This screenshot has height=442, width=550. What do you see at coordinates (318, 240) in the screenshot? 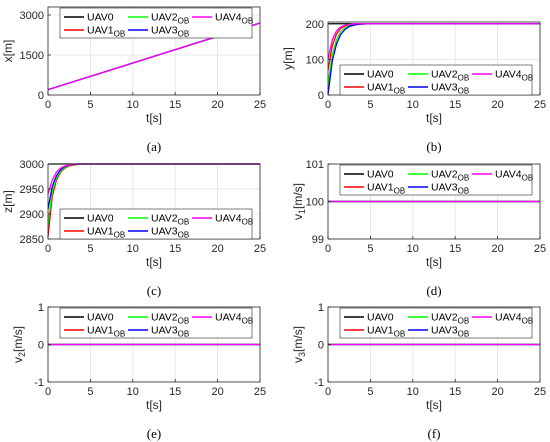
I see `y-tick-label: 99` at bounding box center [318, 240].